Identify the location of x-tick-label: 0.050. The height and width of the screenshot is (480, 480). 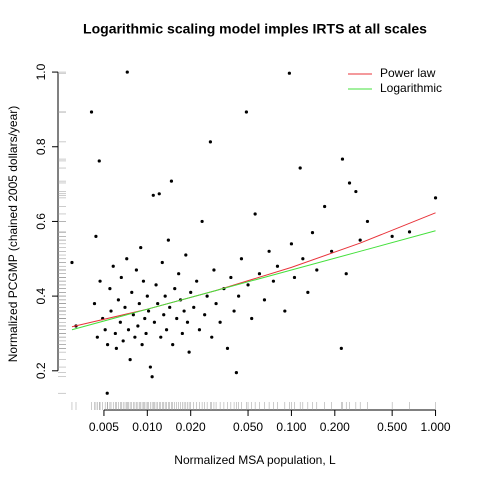
(248, 427).